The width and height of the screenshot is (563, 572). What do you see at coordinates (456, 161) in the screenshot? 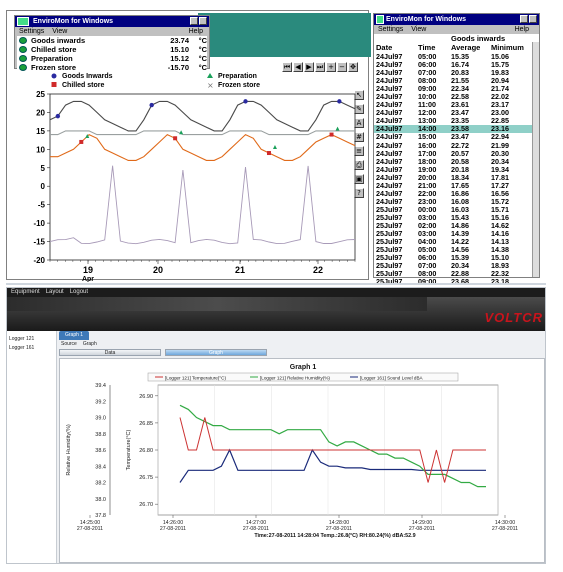
I see `table-row: 24Jul97 18:00 20.58 20.34` at bounding box center [456, 161].